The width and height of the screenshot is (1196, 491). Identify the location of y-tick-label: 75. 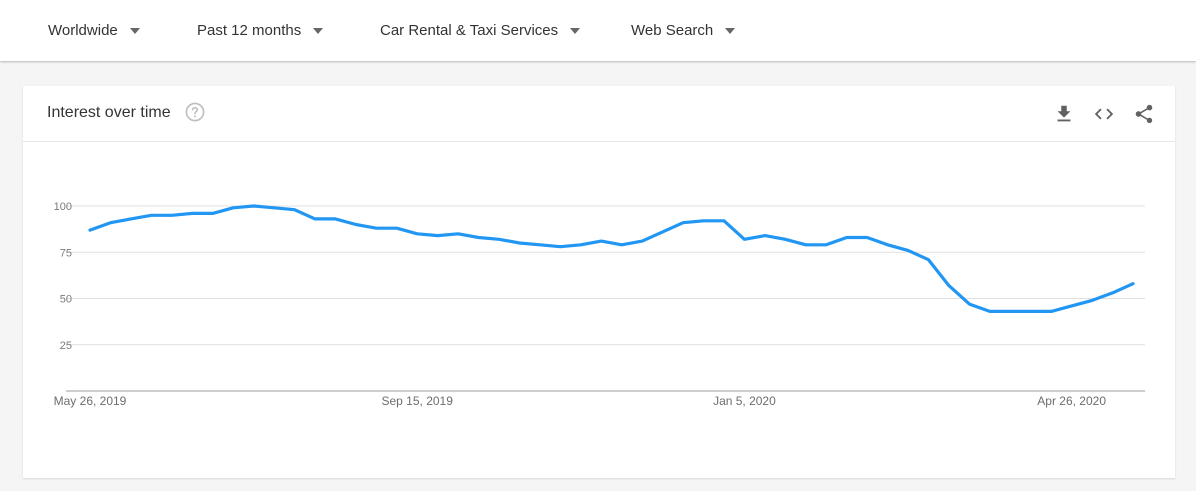
(66, 253).